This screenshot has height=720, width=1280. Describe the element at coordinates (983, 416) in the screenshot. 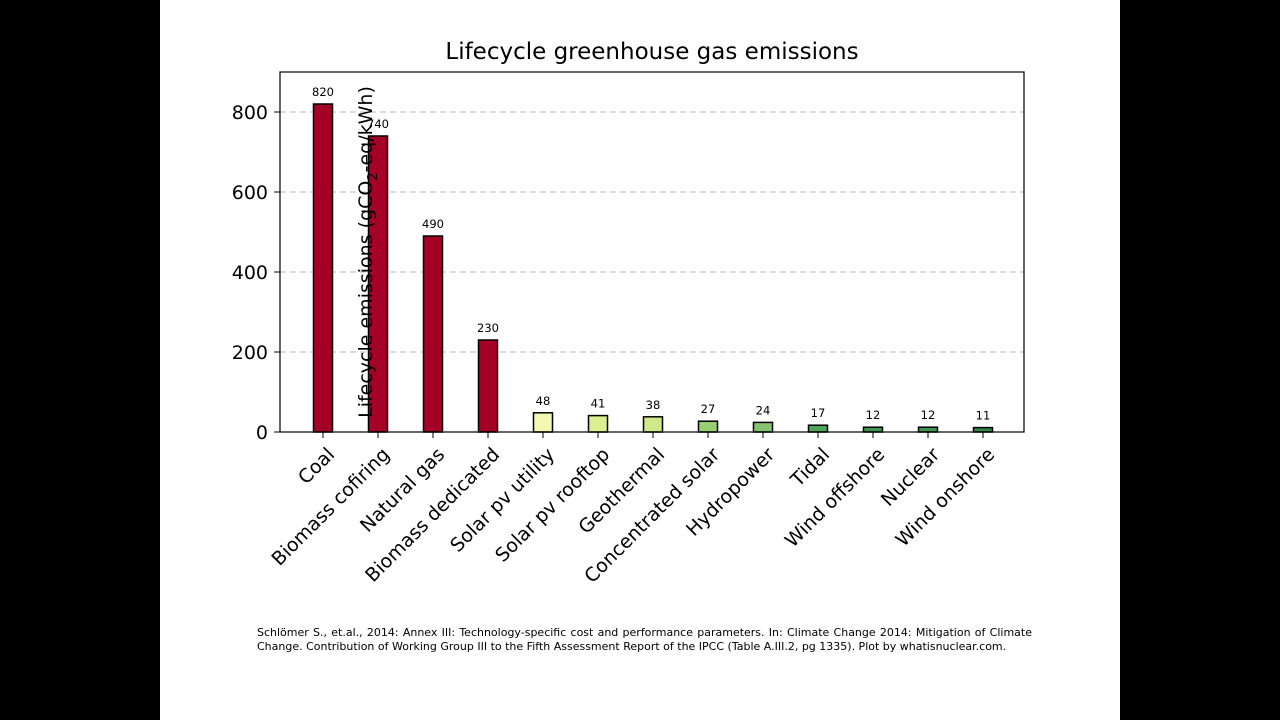

I see `bar-value-label: 11` at that location.